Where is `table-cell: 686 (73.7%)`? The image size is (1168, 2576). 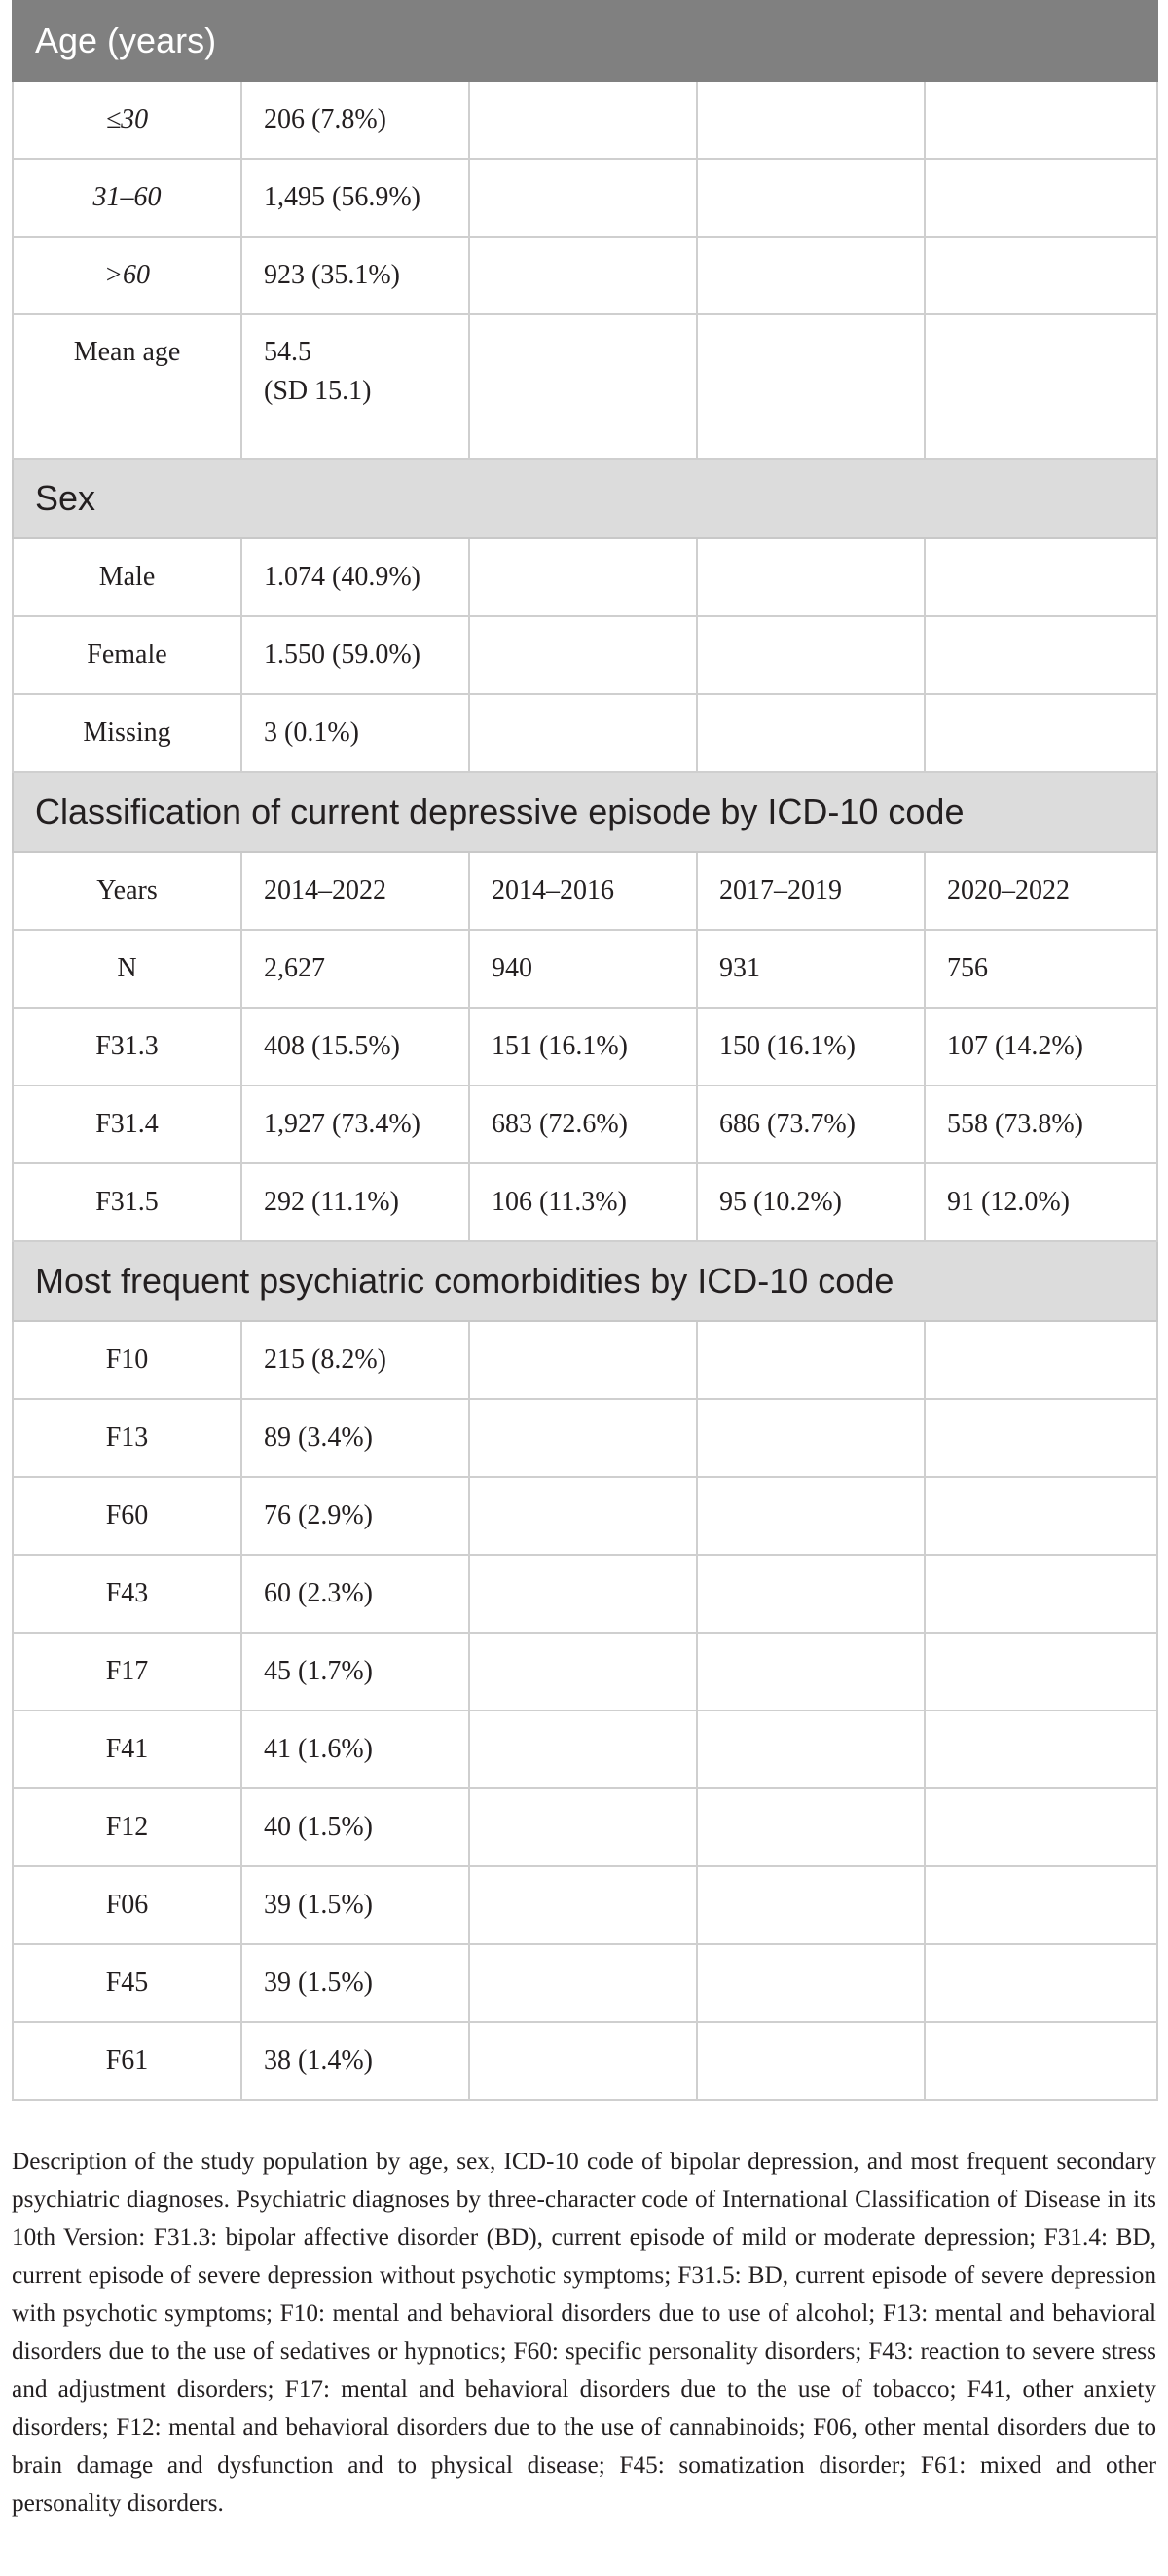
table-cell: 686 (73.7%) is located at coordinates (811, 1124).